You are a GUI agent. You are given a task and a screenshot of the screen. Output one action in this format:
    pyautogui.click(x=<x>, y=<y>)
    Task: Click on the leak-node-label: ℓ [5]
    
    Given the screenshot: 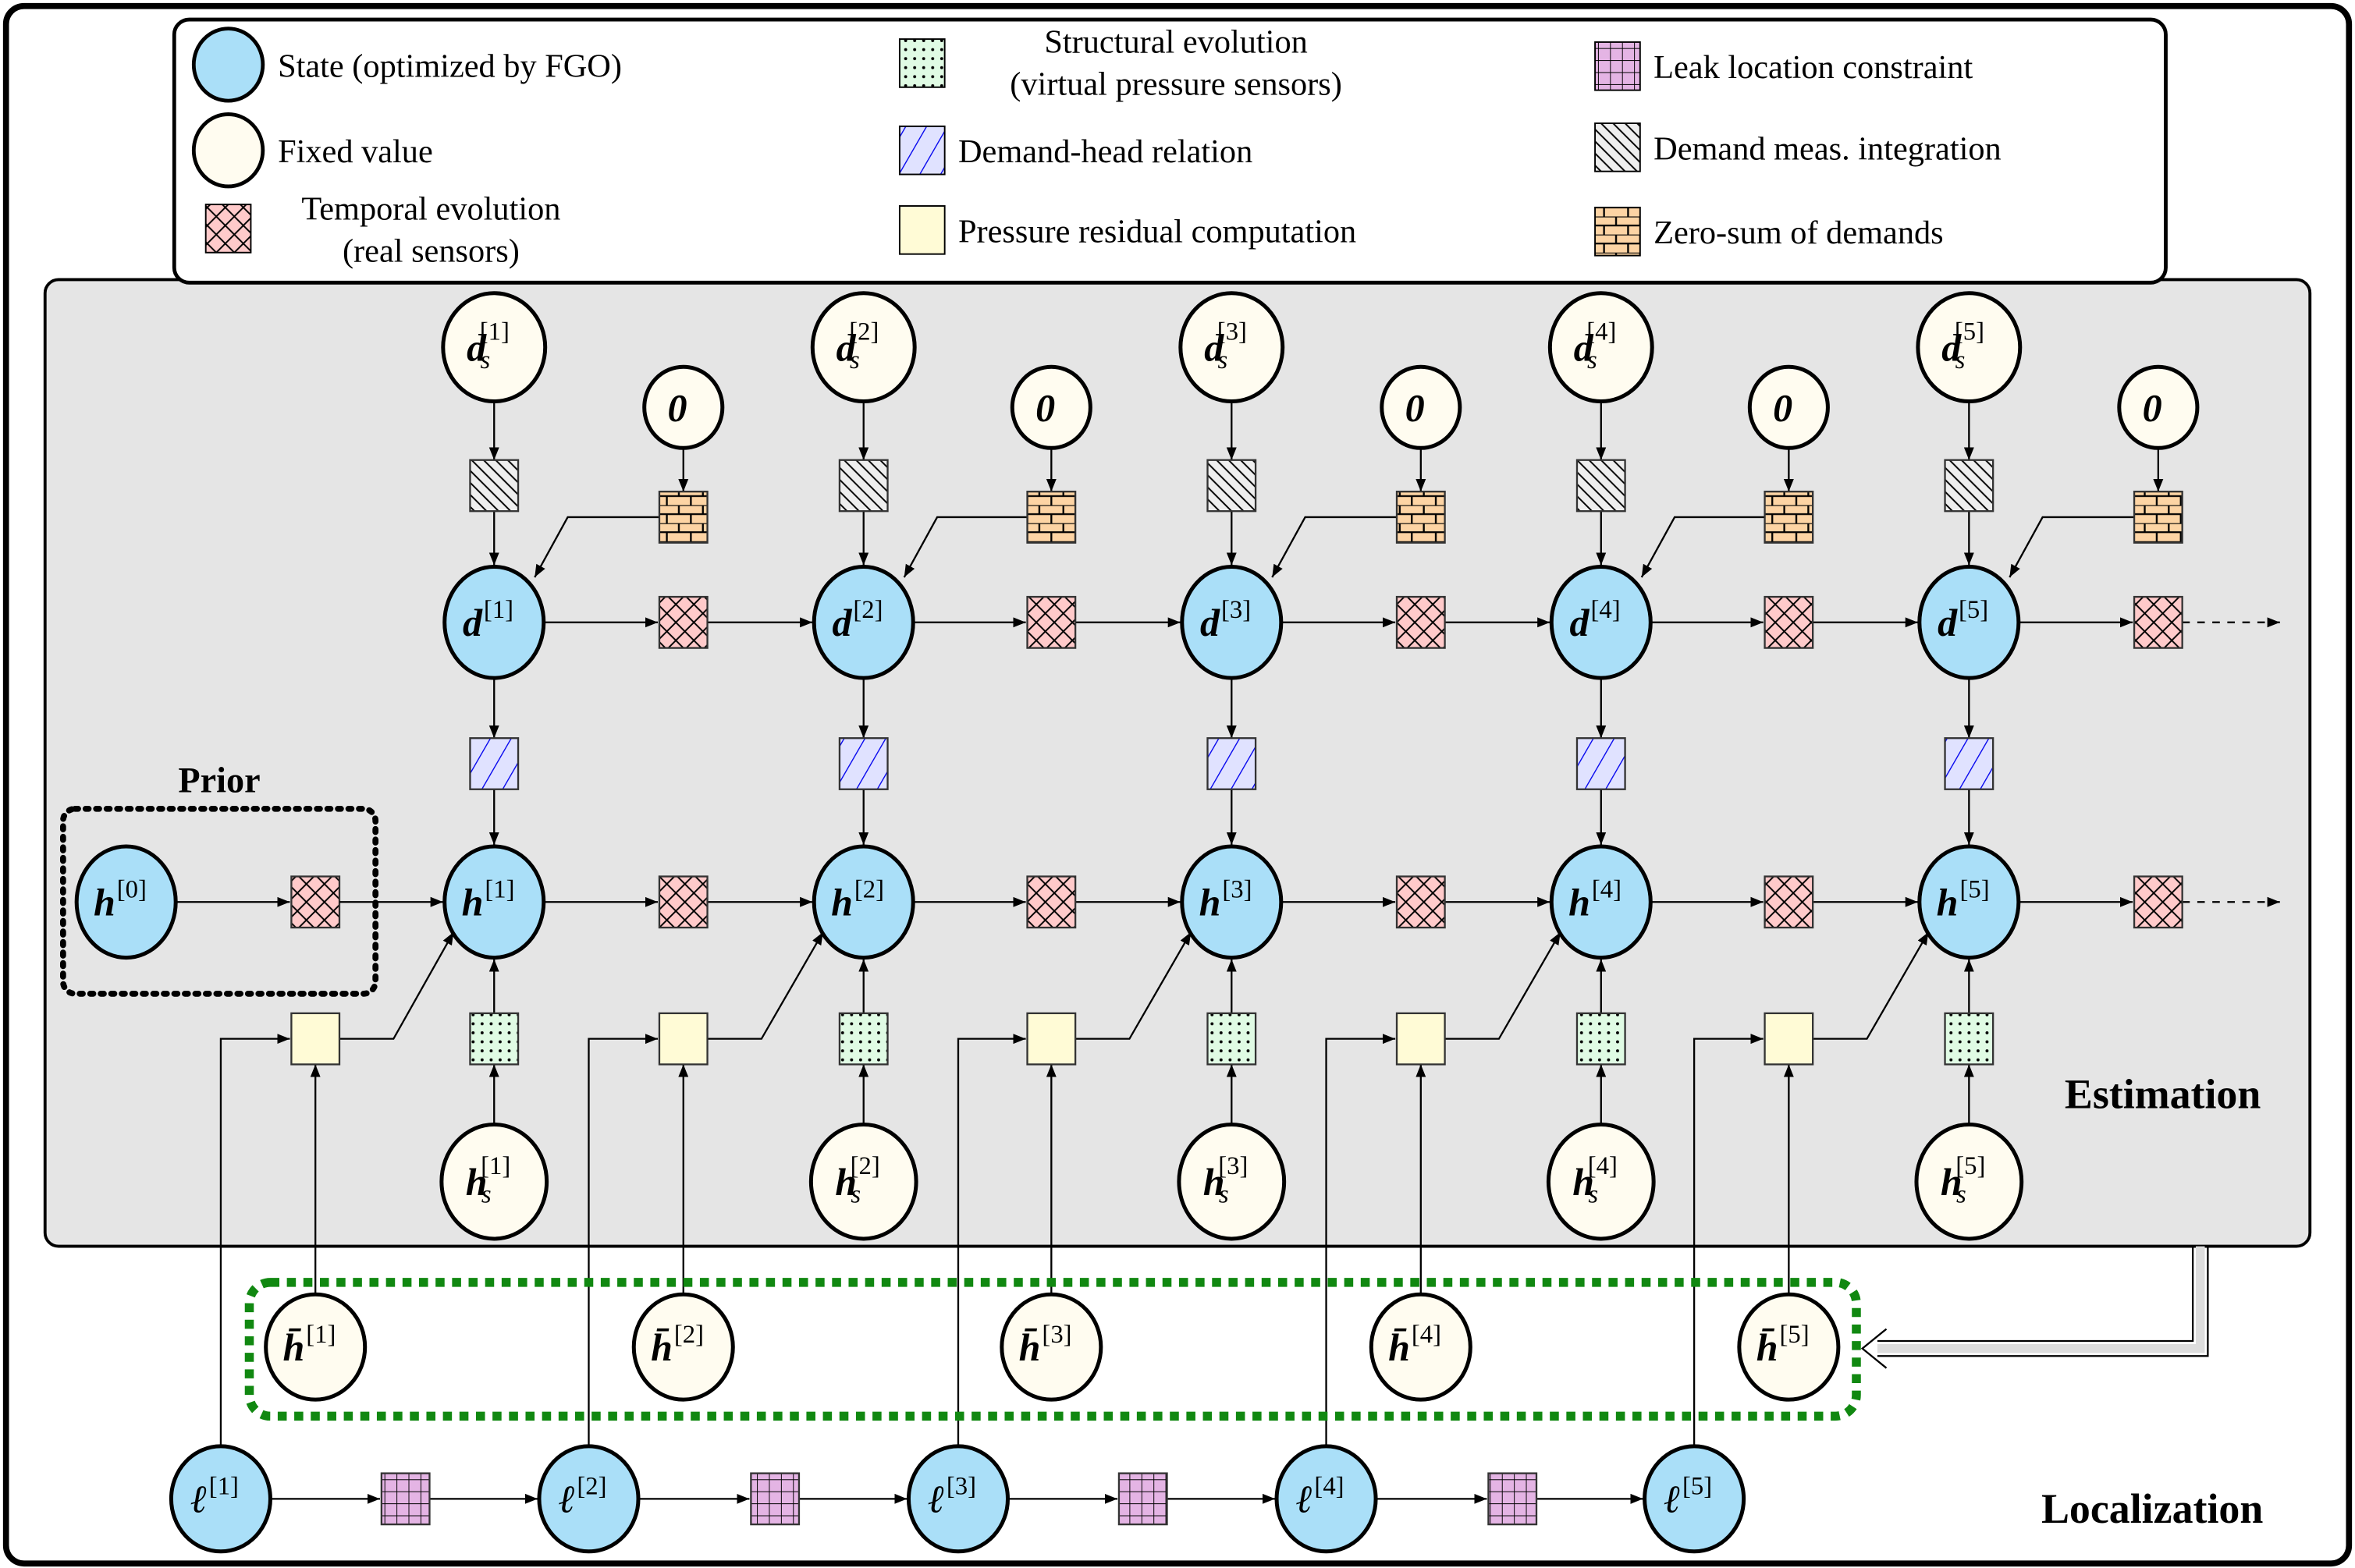 What is the action you would take?
    pyautogui.click(x=1688, y=1497)
    